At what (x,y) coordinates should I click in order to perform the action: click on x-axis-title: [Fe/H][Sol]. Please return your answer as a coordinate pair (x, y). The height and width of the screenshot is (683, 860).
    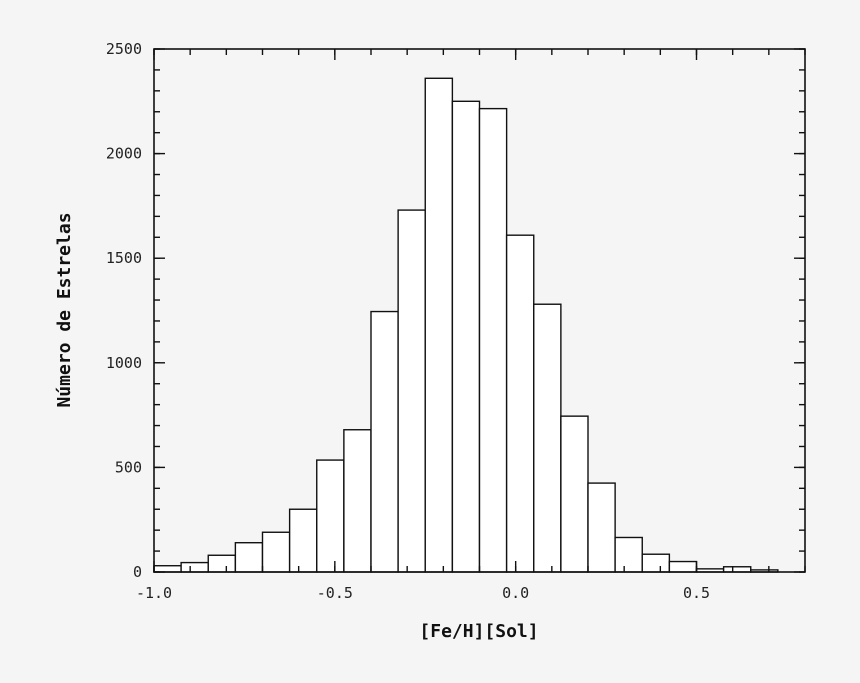
    Looking at the image, I should click on (478, 631).